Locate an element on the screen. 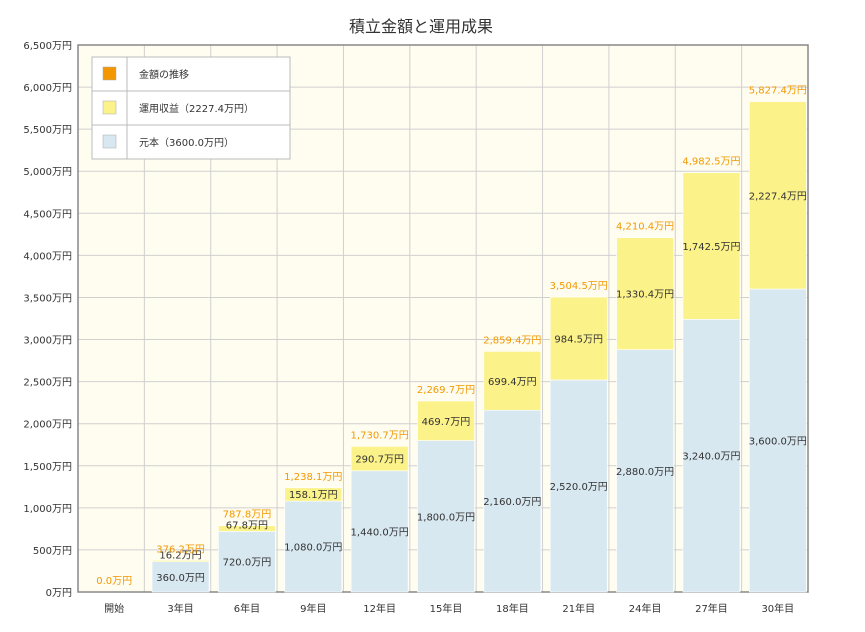 Image resolution: width=865 pixels, height=632 pixels. x-tick-label: 24年目 is located at coordinates (645, 608).